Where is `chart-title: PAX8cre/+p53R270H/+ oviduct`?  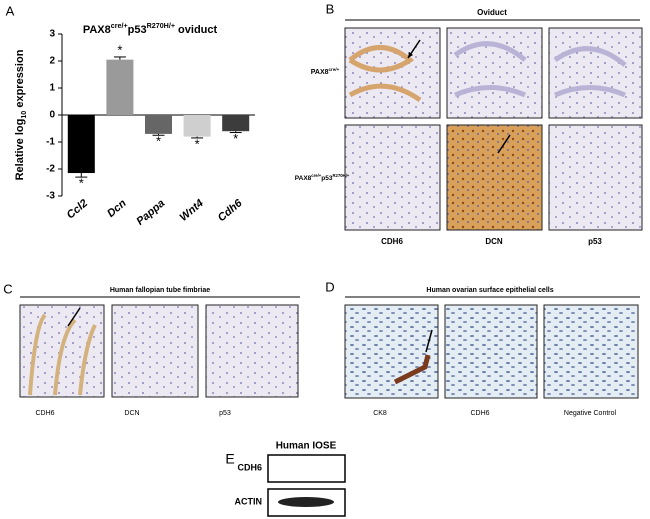
chart-title: PAX8cre/+p53R270H/+ oviduct is located at coordinates (150, 29).